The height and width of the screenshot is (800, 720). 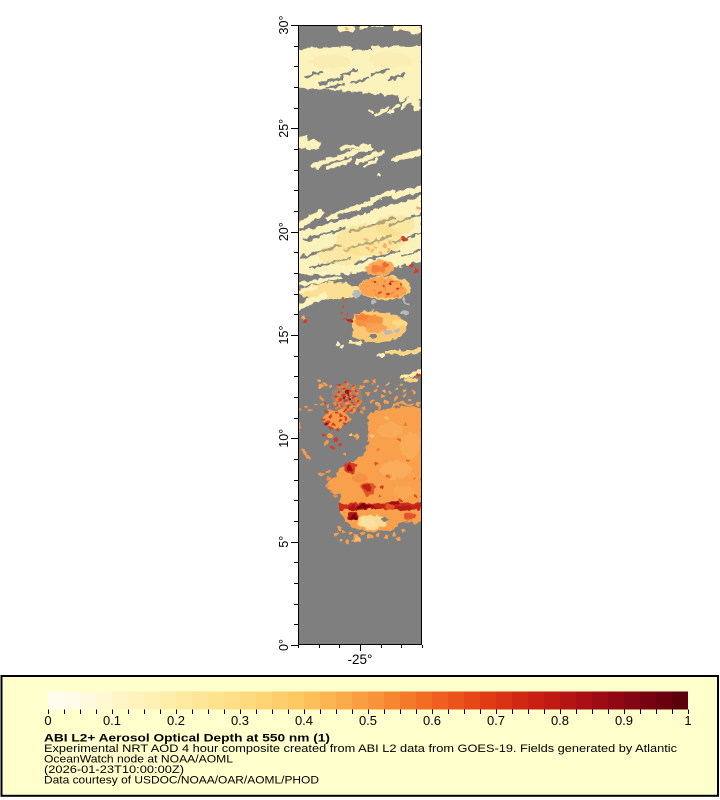 What do you see at coordinates (176, 720) in the screenshot?
I see `svg-text: 0.2` at bounding box center [176, 720].